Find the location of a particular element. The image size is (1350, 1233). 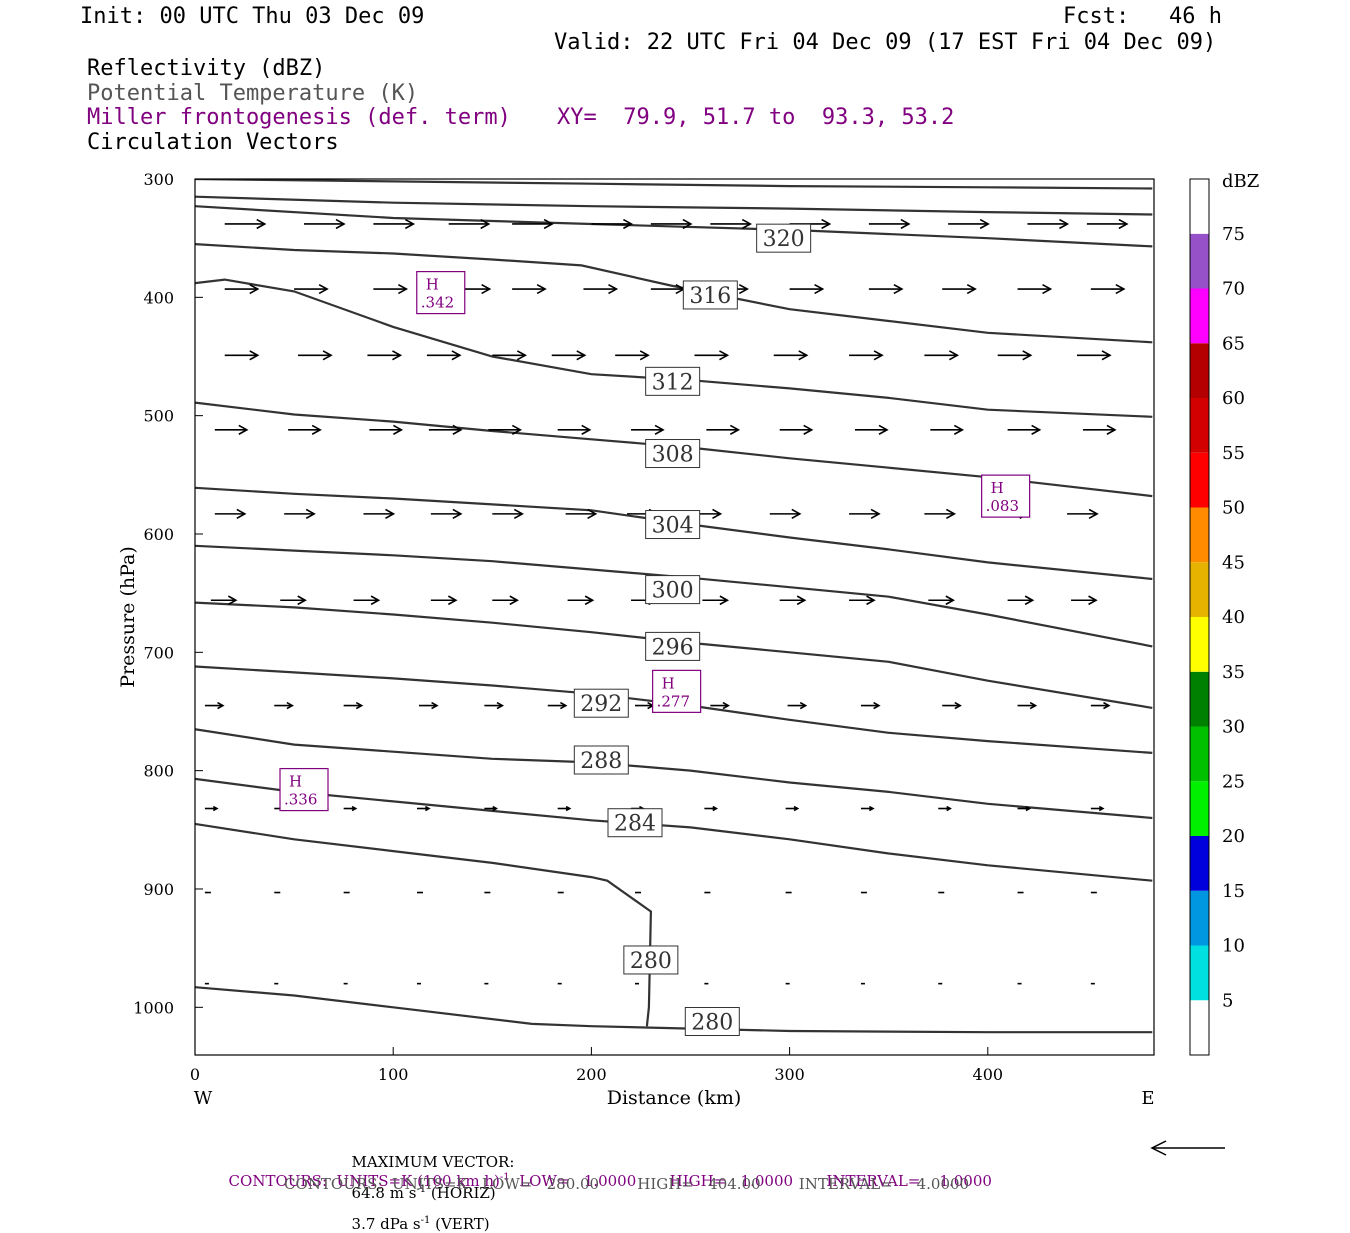

colorbar-label: 40 is located at coordinates (1233, 617).